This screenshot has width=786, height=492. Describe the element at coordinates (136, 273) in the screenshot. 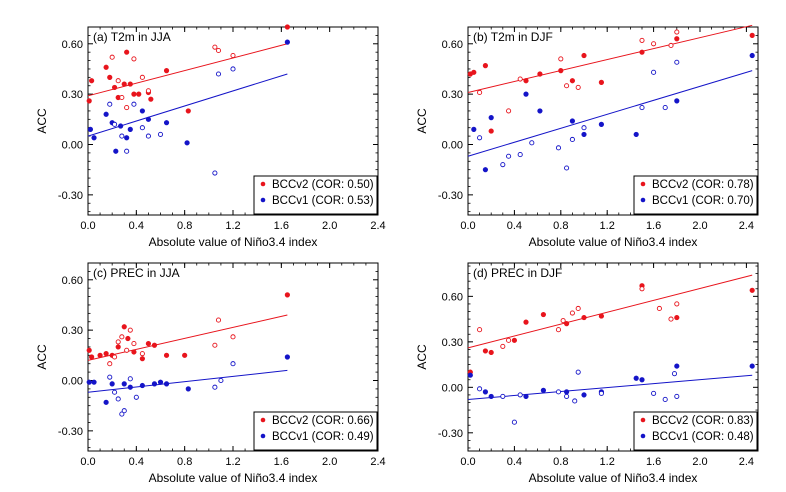

I see `panel-title: (c) PREC in JJA` at that location.